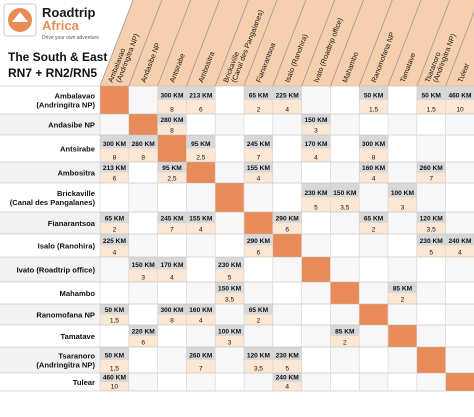 The width and height of the screenshot is (474, 417). I want to click on distance-value: 290 KM, so click(259, 241).